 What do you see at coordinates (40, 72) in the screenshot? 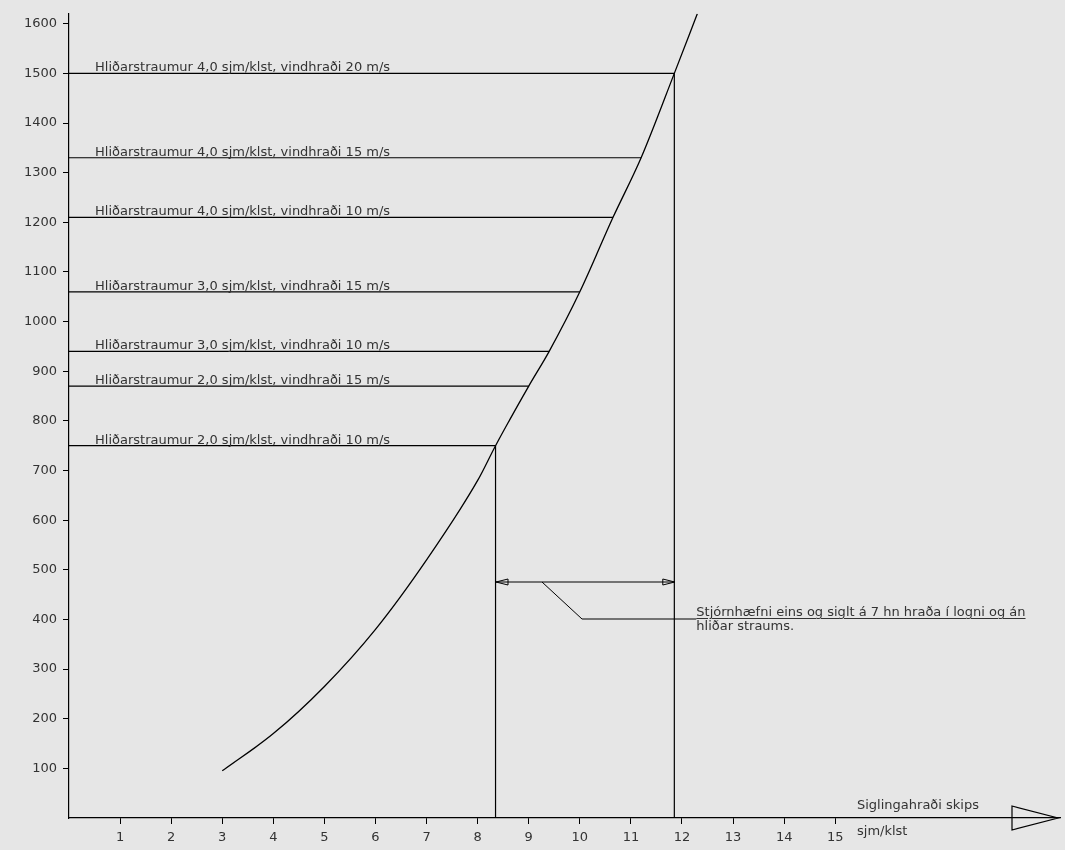
I see `y-tick-label: 1500` at bounding box center [40, 72].